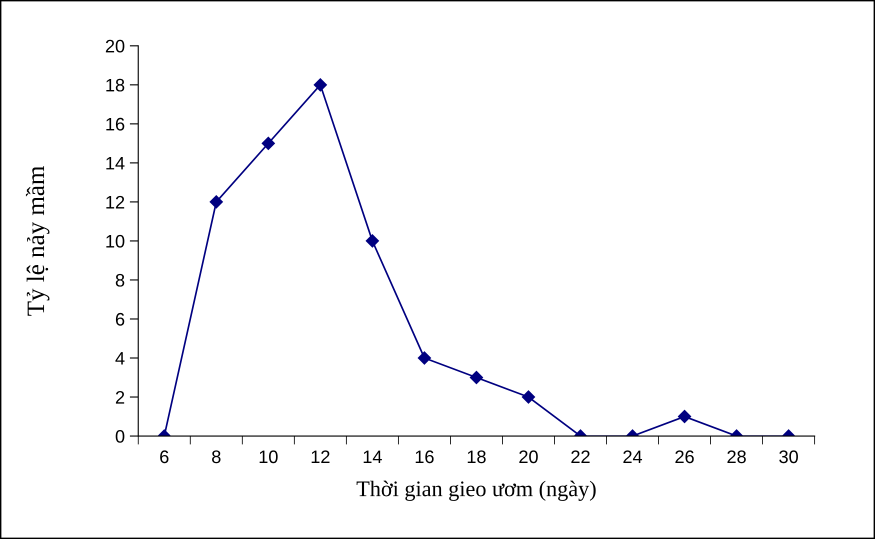 This screenshot has width=875, height=539. What do you see at coordinates (120, 319) in the screenshot?
I see `y-tick-label: 6` at bounding box center [120, 319].